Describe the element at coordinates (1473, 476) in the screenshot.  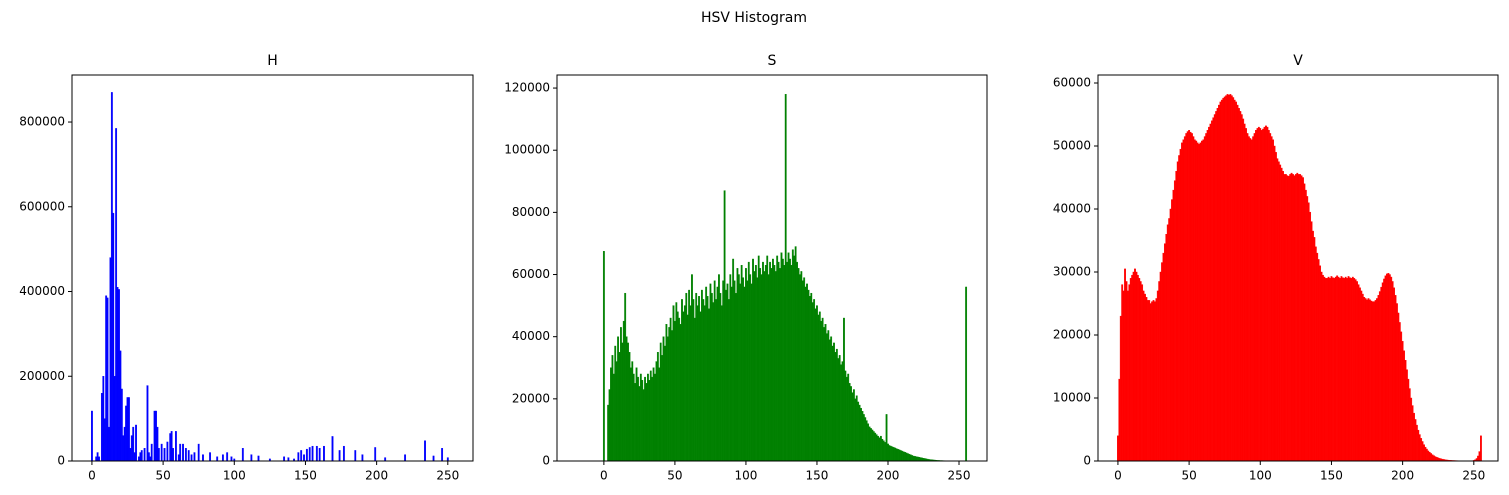
I see `x-tick-label: 250` at that location.